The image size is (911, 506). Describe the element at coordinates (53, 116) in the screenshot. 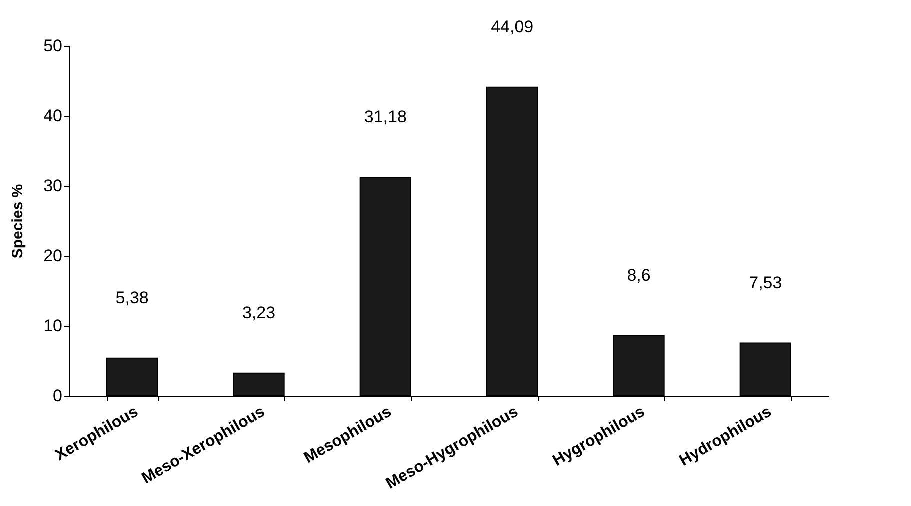

I see `y-tick-label: 40` at that location.